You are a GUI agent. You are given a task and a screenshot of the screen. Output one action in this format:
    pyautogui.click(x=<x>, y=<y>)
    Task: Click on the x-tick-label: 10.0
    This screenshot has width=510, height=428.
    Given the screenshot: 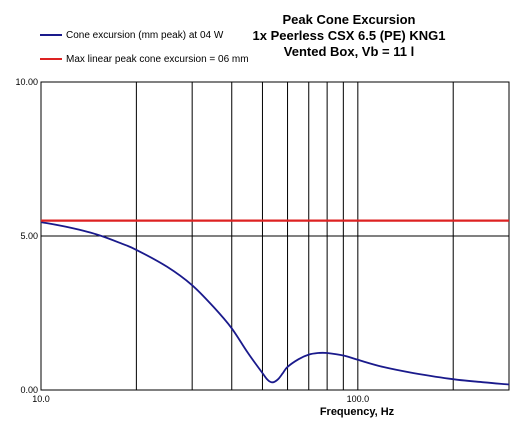 What is the action you would take?
    pyautogui.click(x=41, y=399)
    